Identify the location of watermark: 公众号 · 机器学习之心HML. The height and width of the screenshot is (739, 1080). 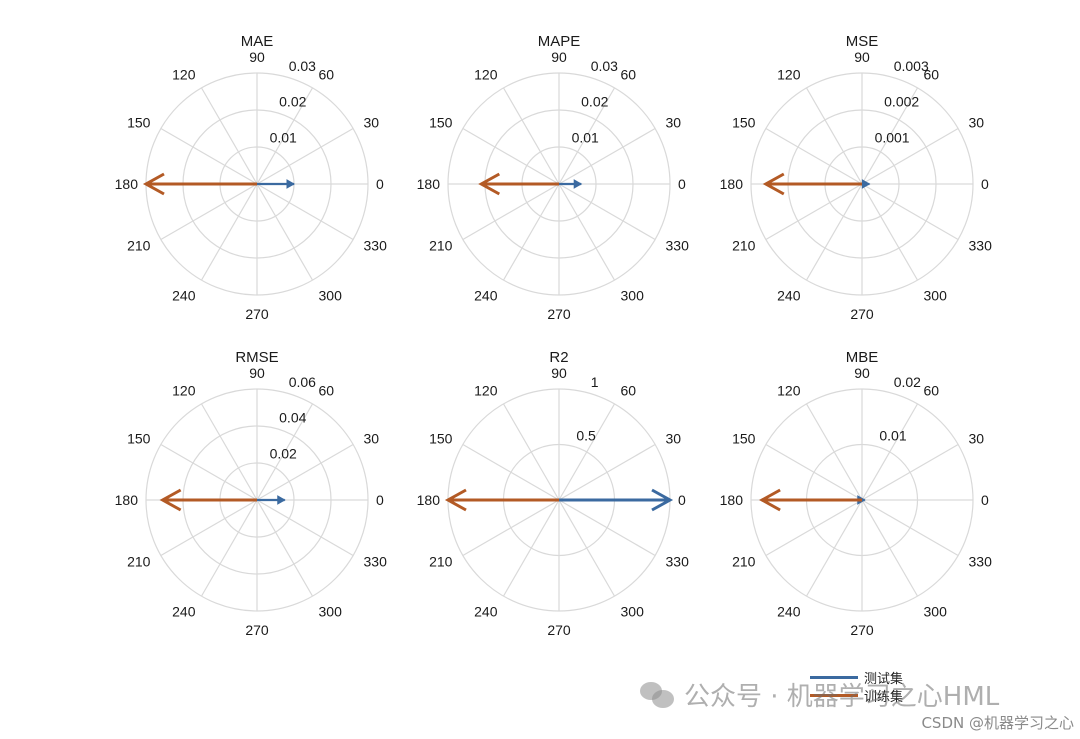
(819, 694).